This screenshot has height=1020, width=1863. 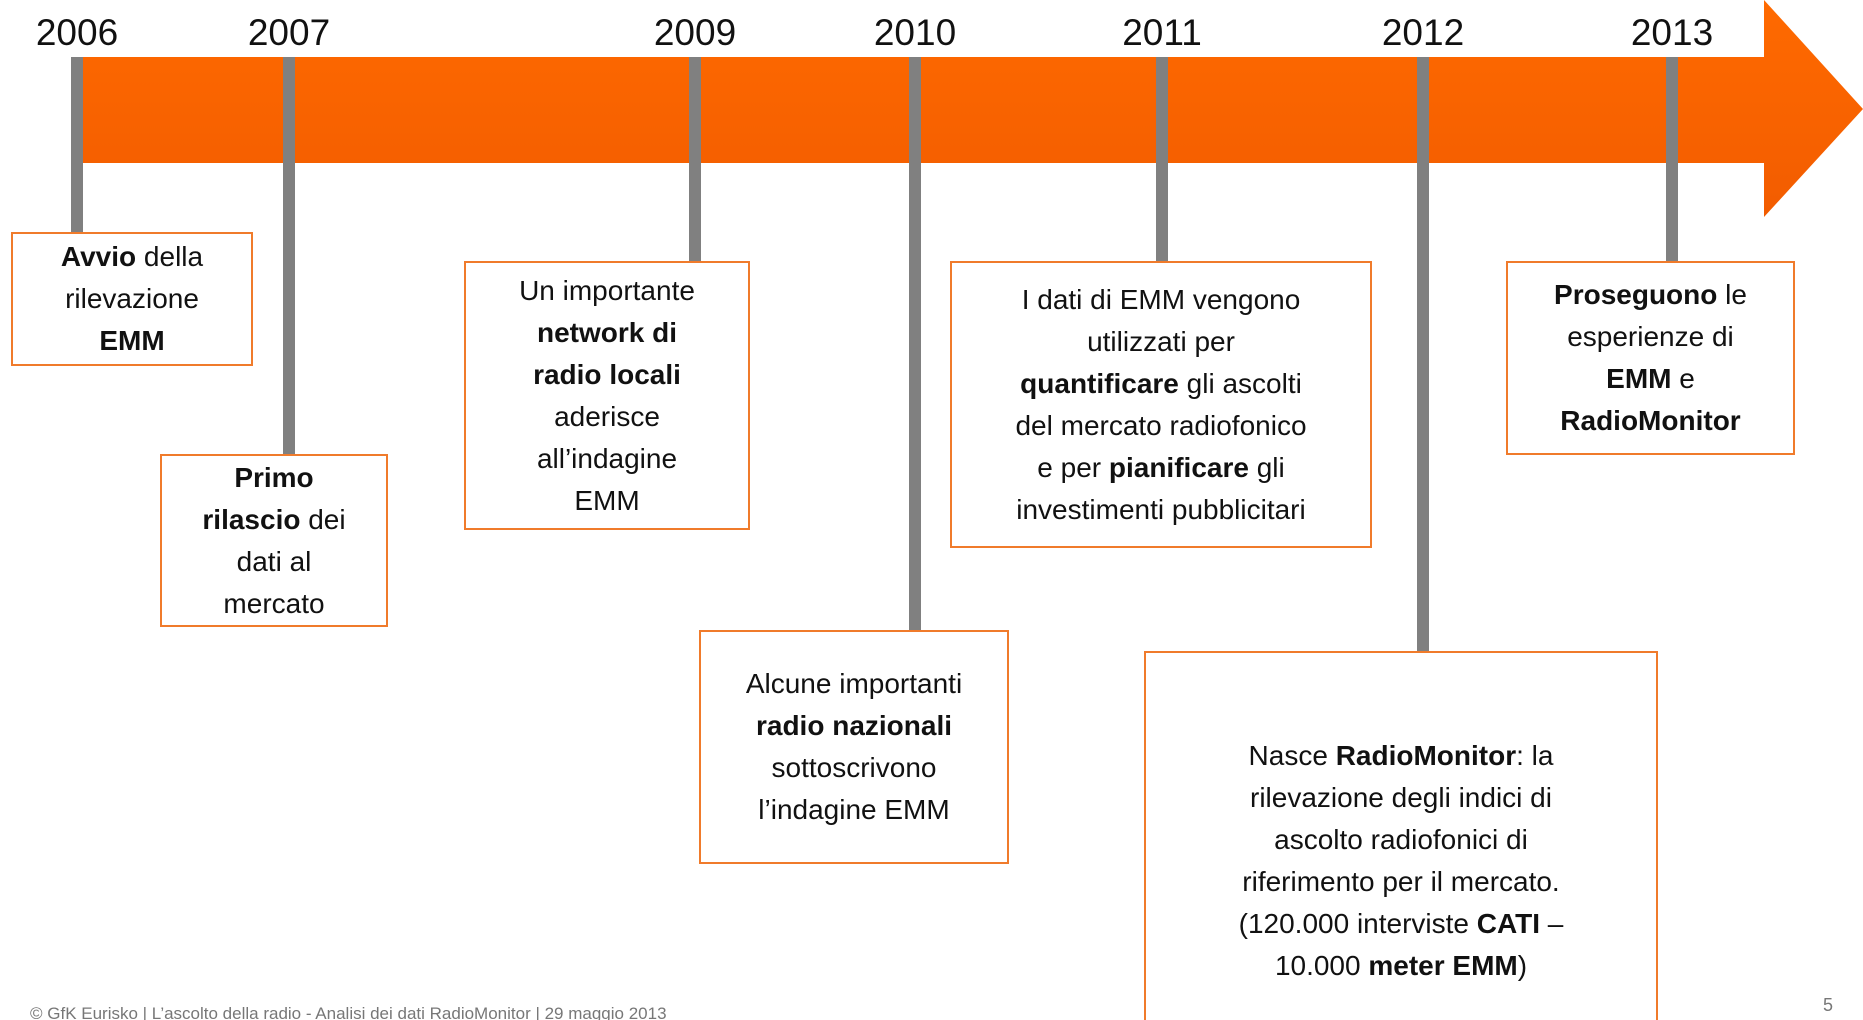 I want to click on year-label: 2013, so click(x=1672, y=32).